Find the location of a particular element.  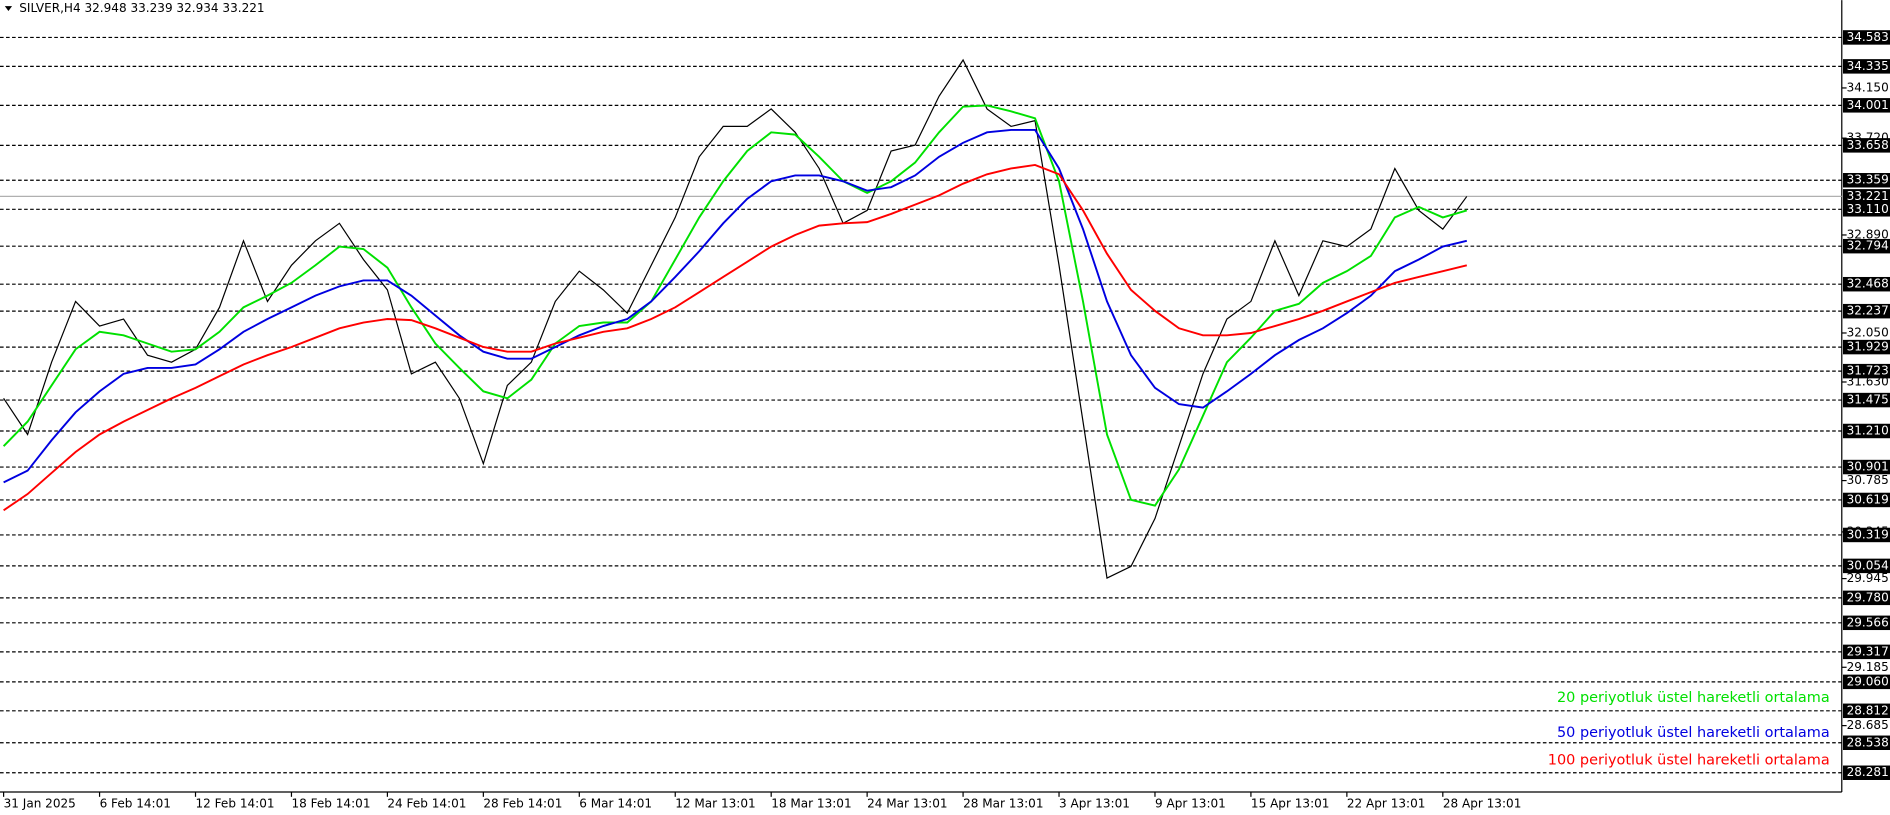

level-label: 31.929 is located at coordinates (1868, 347).